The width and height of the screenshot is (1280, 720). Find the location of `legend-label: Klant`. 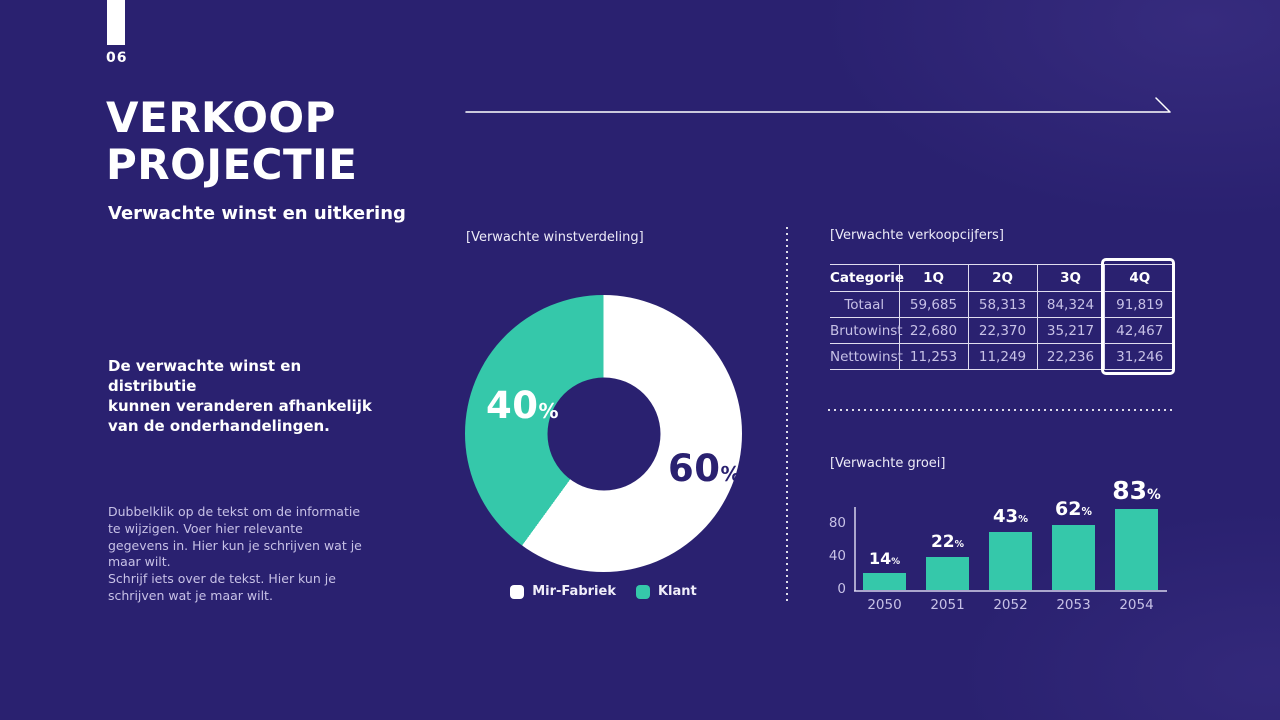

legend-label: Klant is located at coordinates (677, 591).